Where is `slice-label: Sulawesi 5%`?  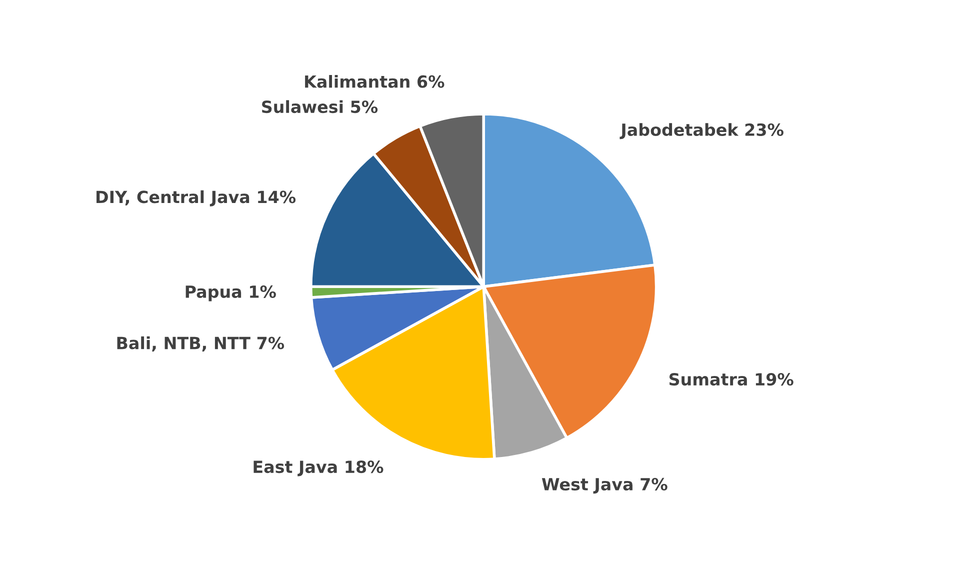 slice-label: Sulawesi 5% is located at coordinates (320, 107).